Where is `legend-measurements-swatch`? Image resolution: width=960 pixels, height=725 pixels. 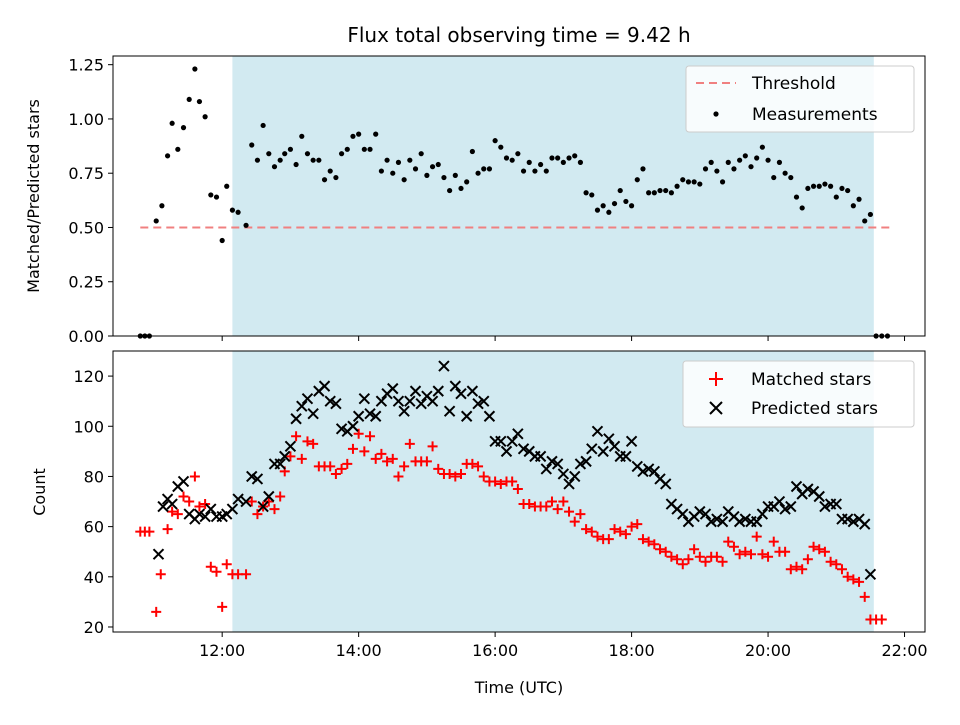
legend-measurements-swatch is located at coordinates (716, 114).